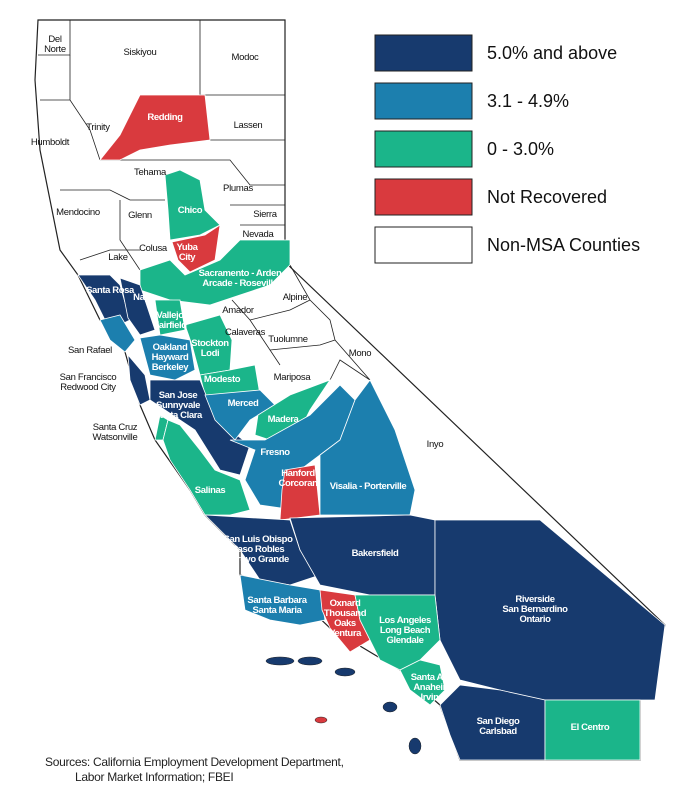 This screenshot has height=801, width=680. What do you see at coordinates (298, 483) in the screenshot?
I see `region-label-line: Corcoran` at bounding box center [298, 483].